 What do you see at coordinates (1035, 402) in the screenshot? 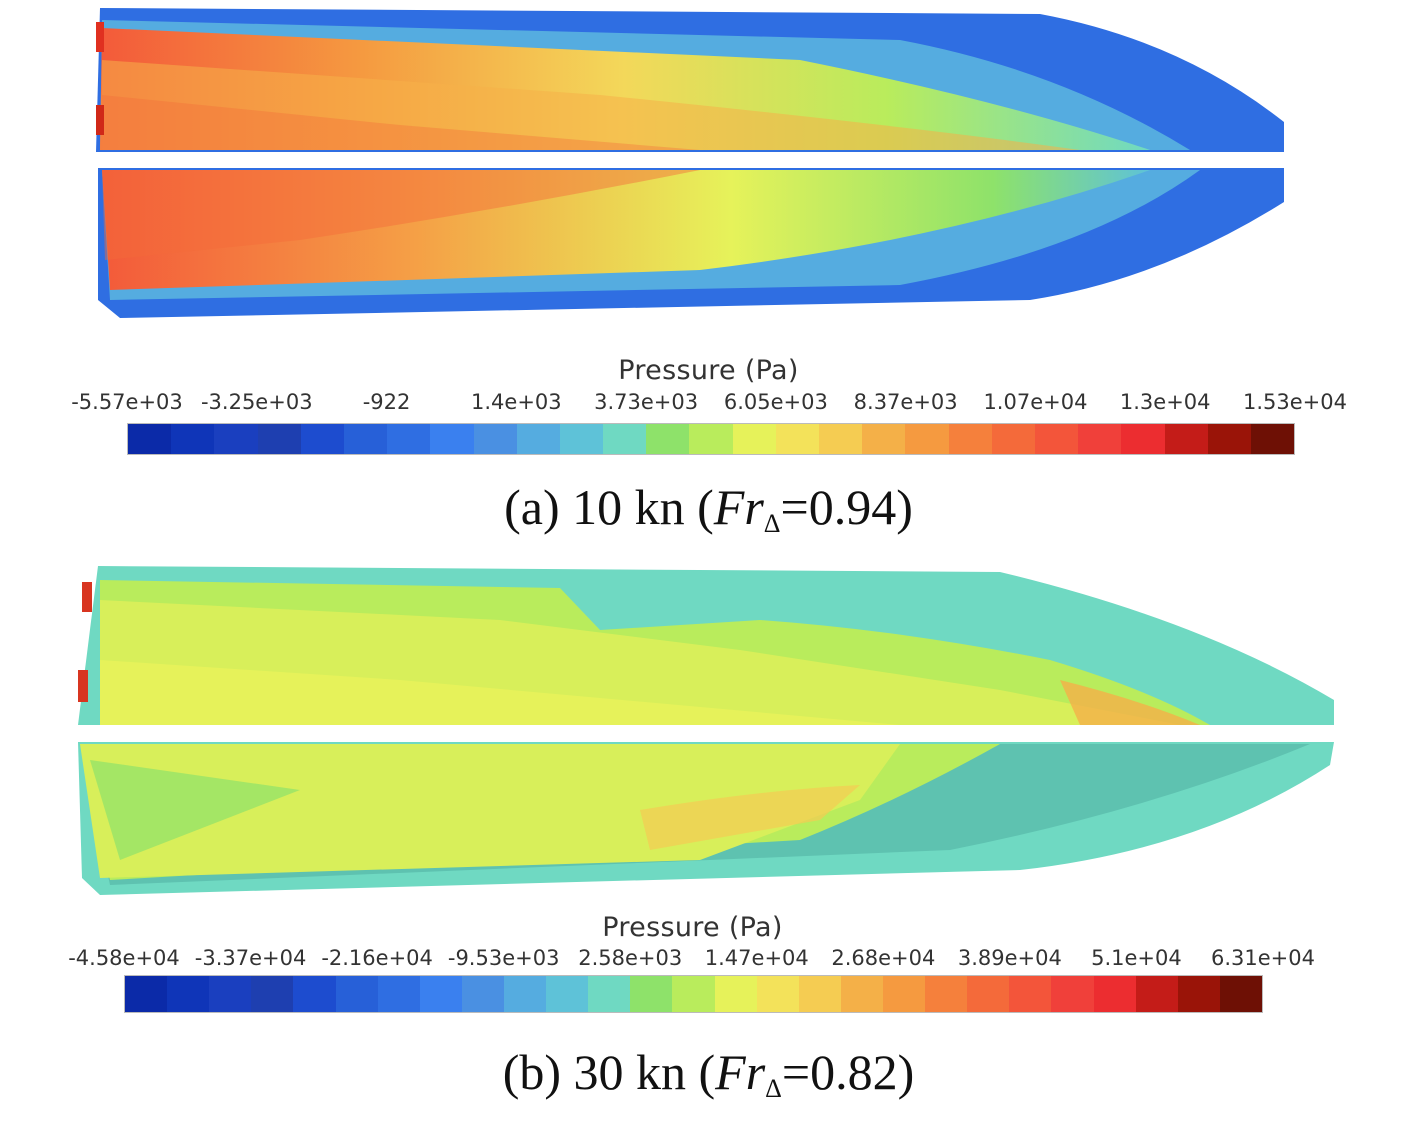
I see `colorbar-tick-label: 1.07e+04` at bounding box center [1035, 402].